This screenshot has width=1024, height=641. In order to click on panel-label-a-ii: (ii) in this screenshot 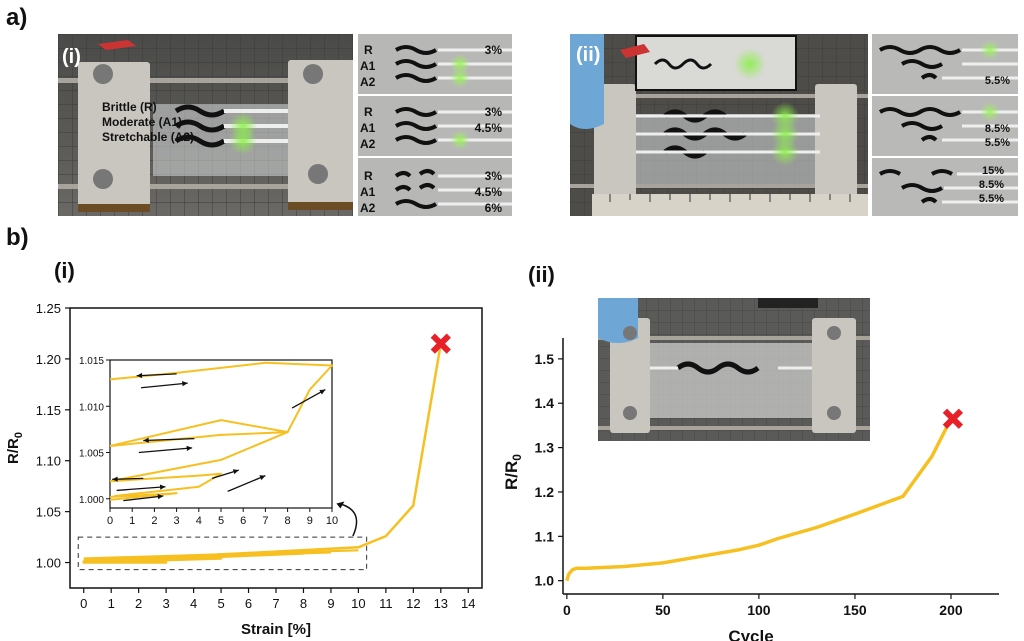, I will do `click(588, 55)`.